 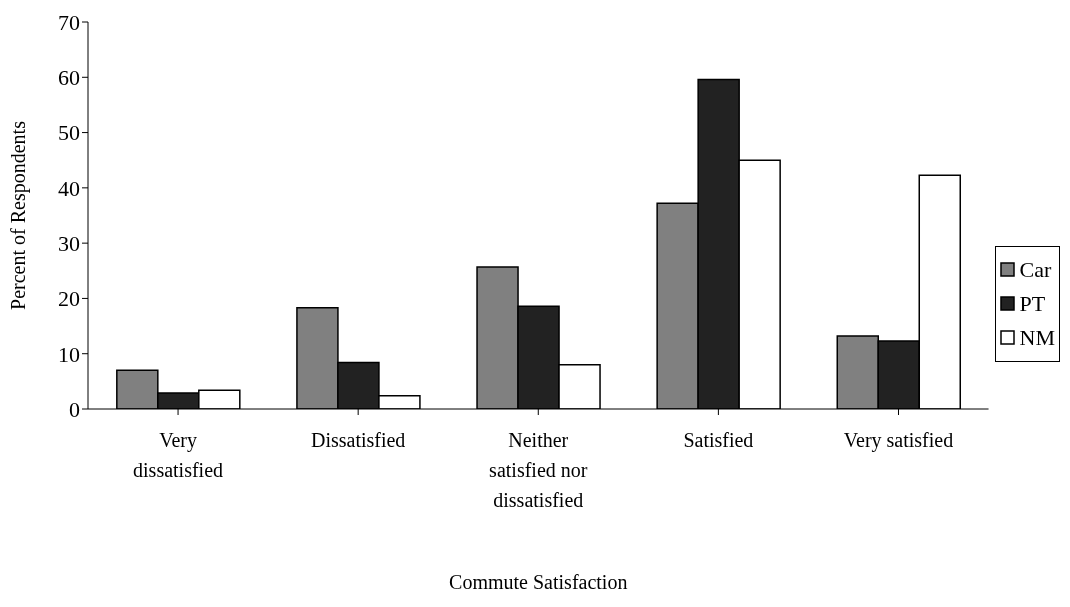 What do you see at coordinates (358, 440) in the screenshot?
I see `x-tick-label: Dissatisfied` at bounding box center [358, 440].